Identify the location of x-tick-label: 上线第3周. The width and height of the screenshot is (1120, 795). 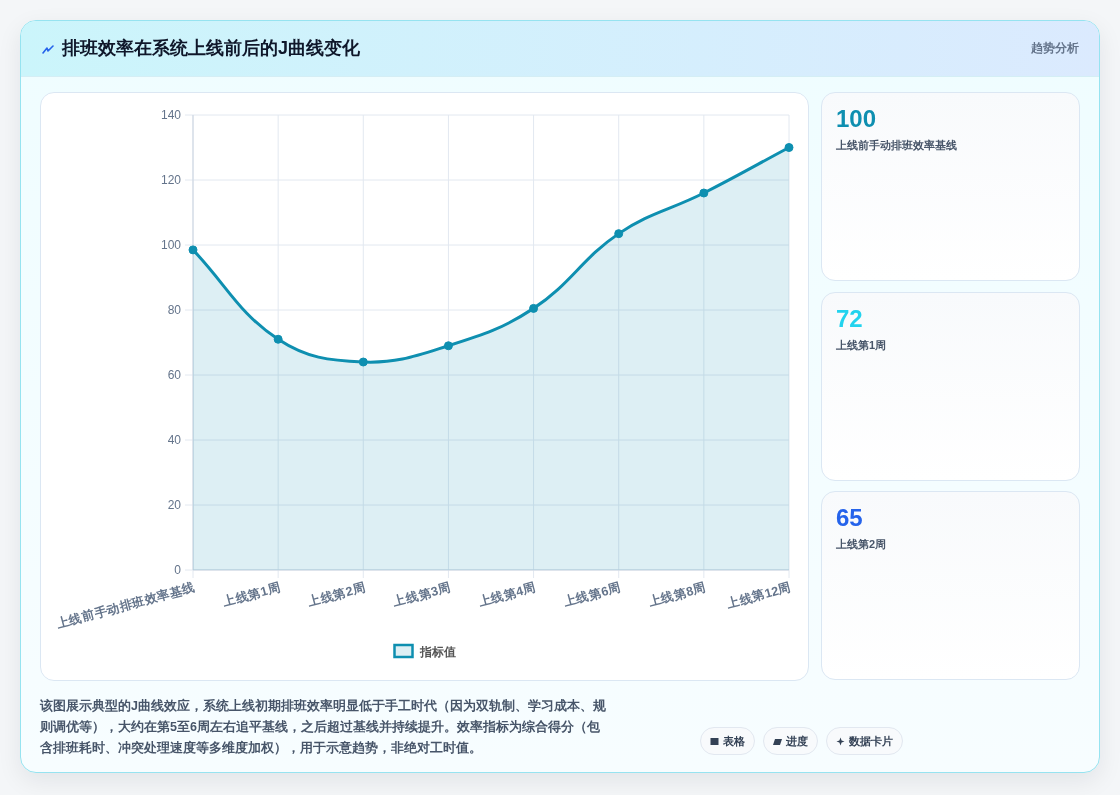
(421, 595).